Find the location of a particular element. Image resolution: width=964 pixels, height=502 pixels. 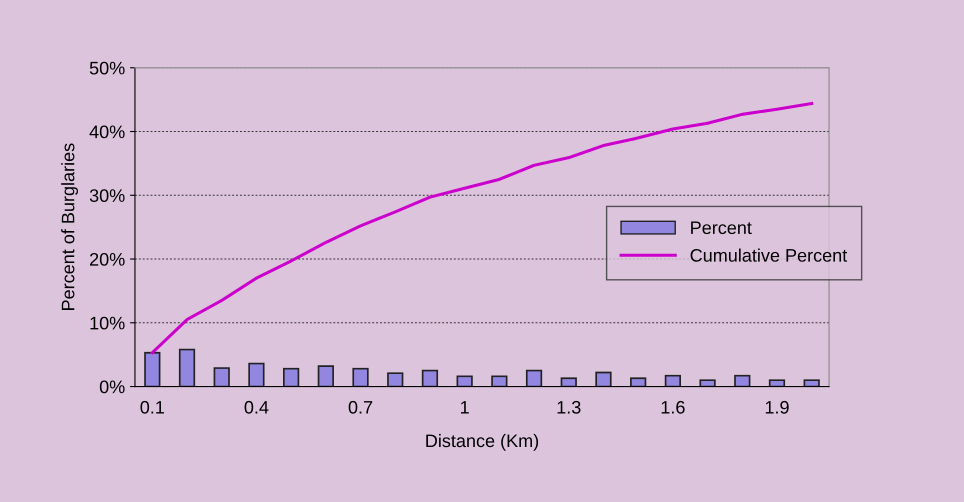

legend-label: Percent is located at coordinates (721, 228).